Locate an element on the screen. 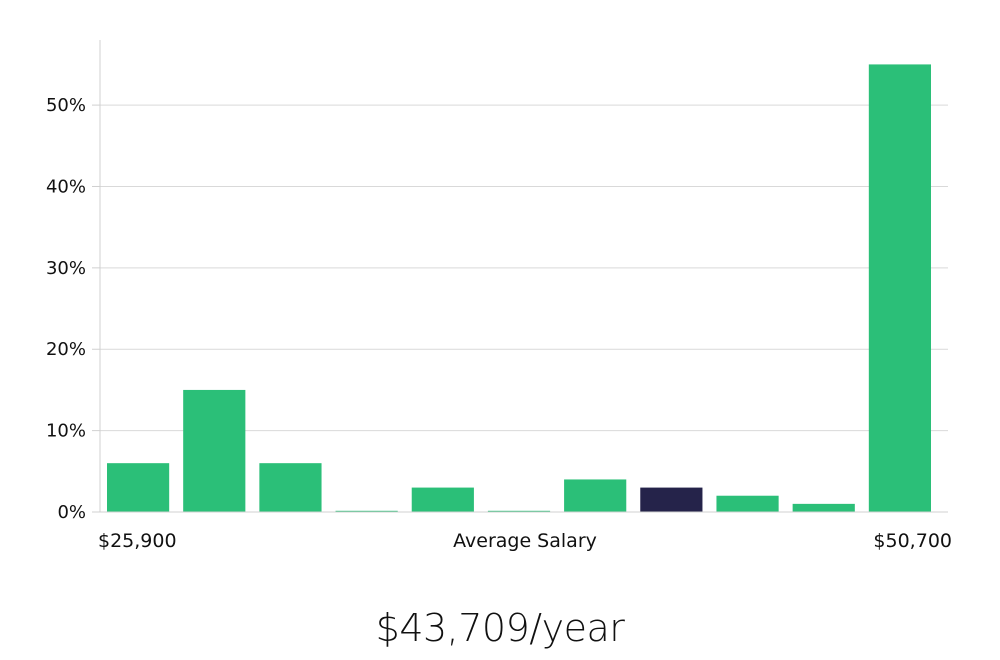 Image resolution: width=1000 pixels, height=660 pixels. y-tick-label: 50% is located at coordinates (66, 105).